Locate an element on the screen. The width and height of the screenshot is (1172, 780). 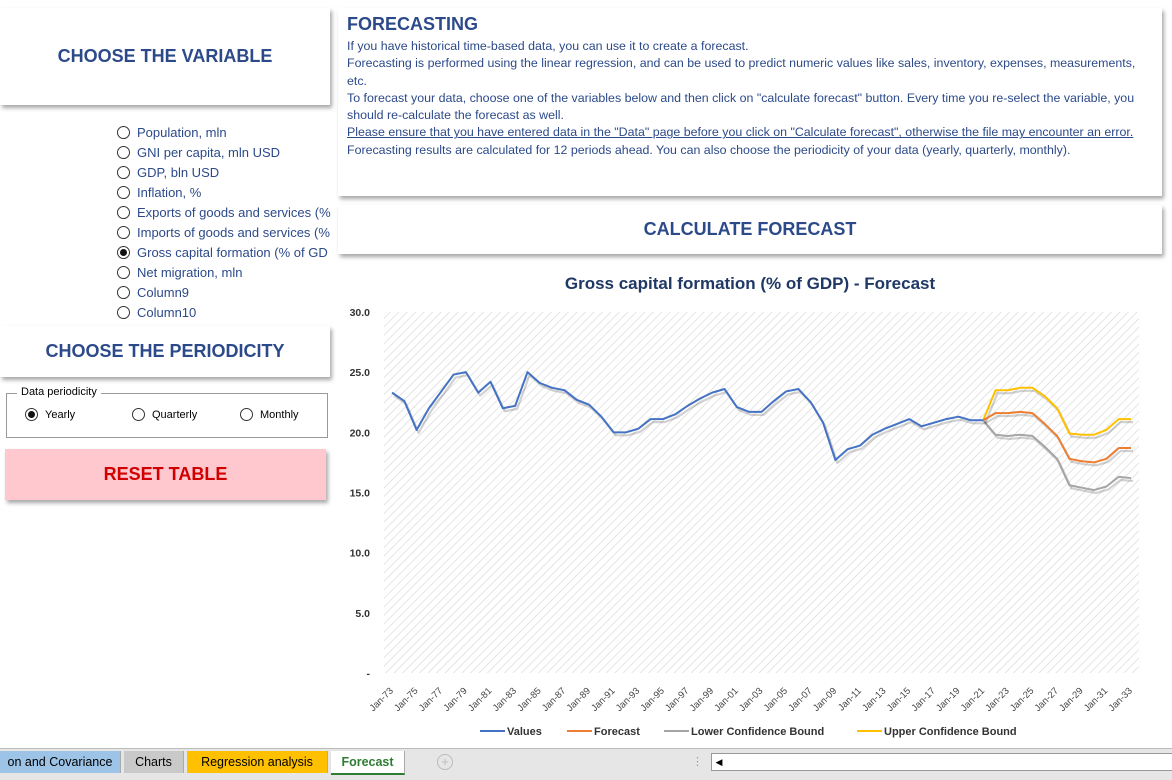
variable-option-label: Net migration, mln is located at coordinates (190, 272).